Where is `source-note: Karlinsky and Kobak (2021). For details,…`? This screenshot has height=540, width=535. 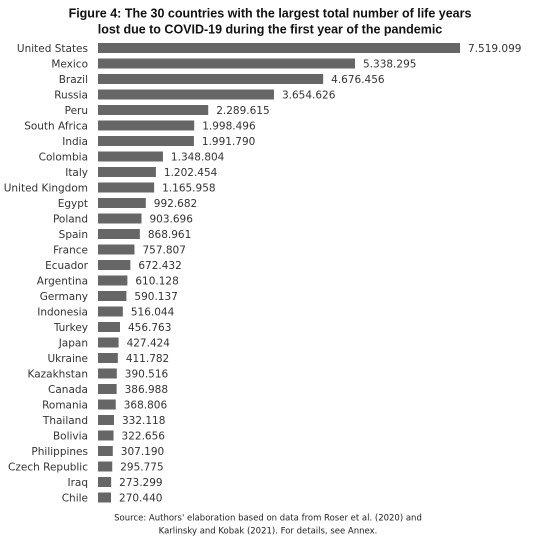
source-note: Karlinsky and Kobak (2021). For details,… is located at coordinates (268, 532).